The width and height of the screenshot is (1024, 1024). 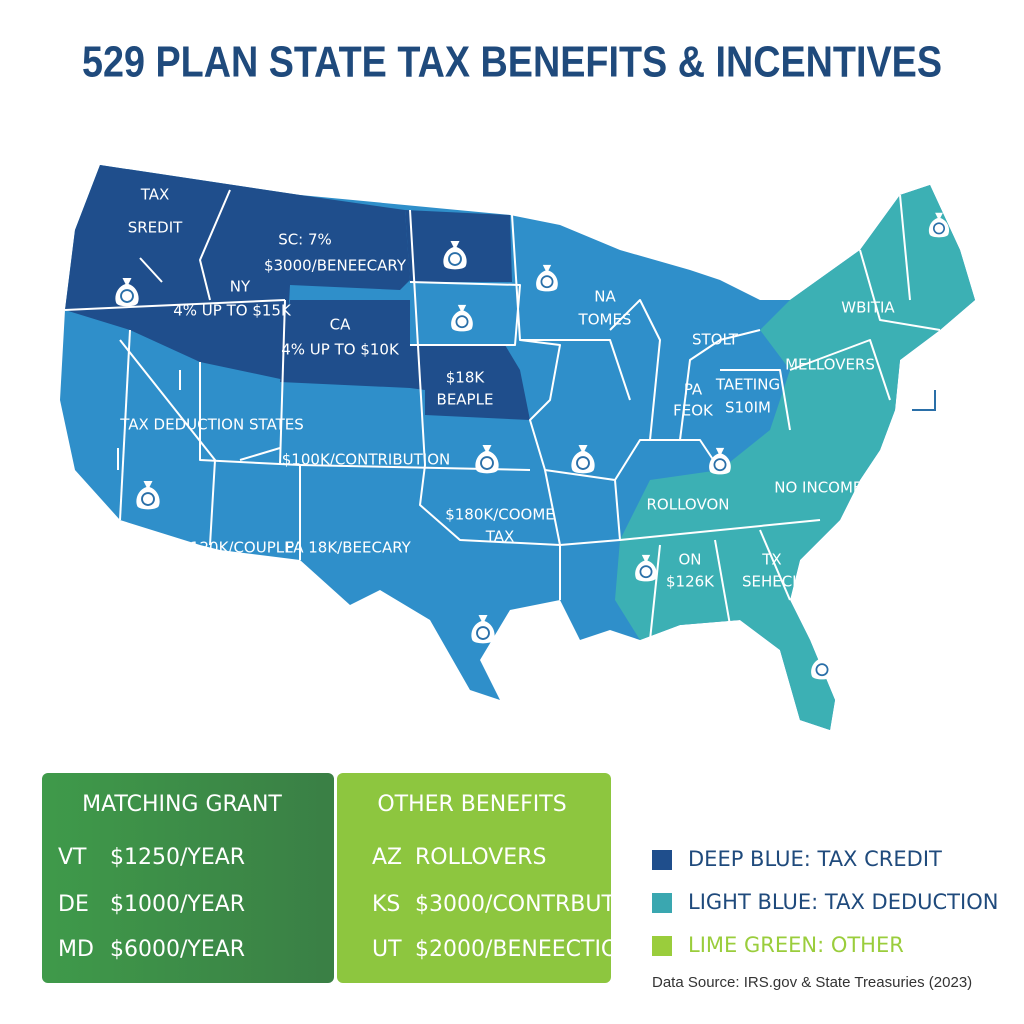 What do you see at coordinates (387, 857) in the screenshot?
I see `state-code: AZ` at bounding box center [387, 857].